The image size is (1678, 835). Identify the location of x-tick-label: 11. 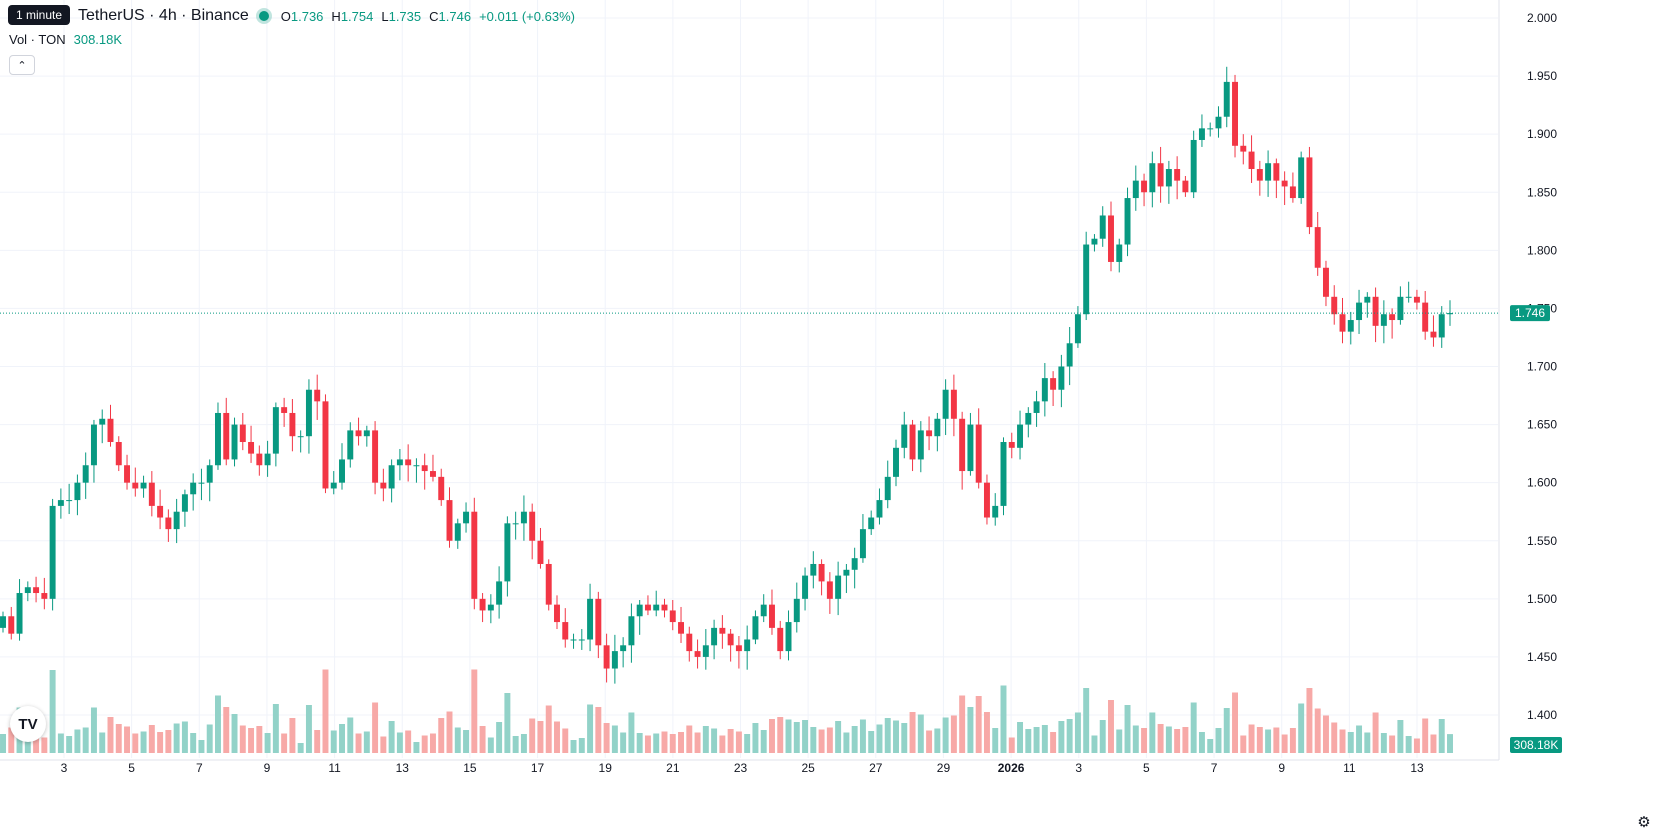
(334, 768).